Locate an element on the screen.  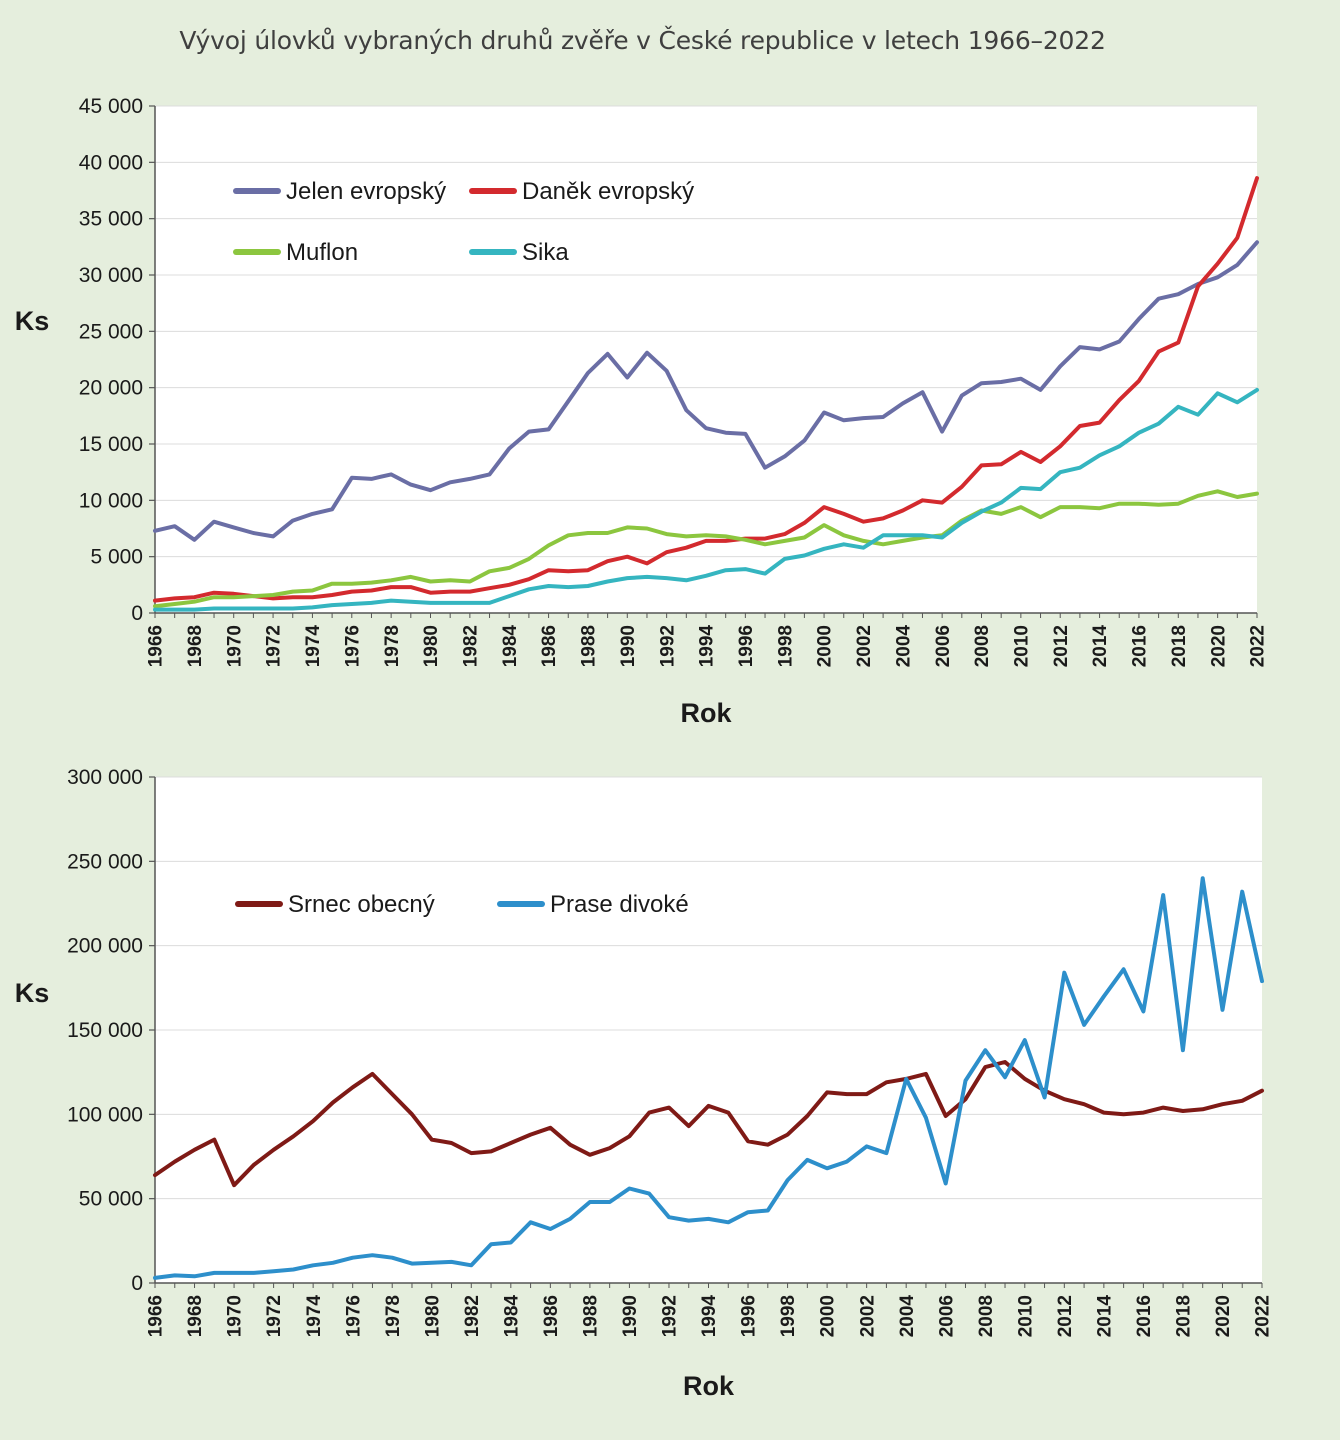
y-tick-label: 300 000 is located at coordinates (105, 777).